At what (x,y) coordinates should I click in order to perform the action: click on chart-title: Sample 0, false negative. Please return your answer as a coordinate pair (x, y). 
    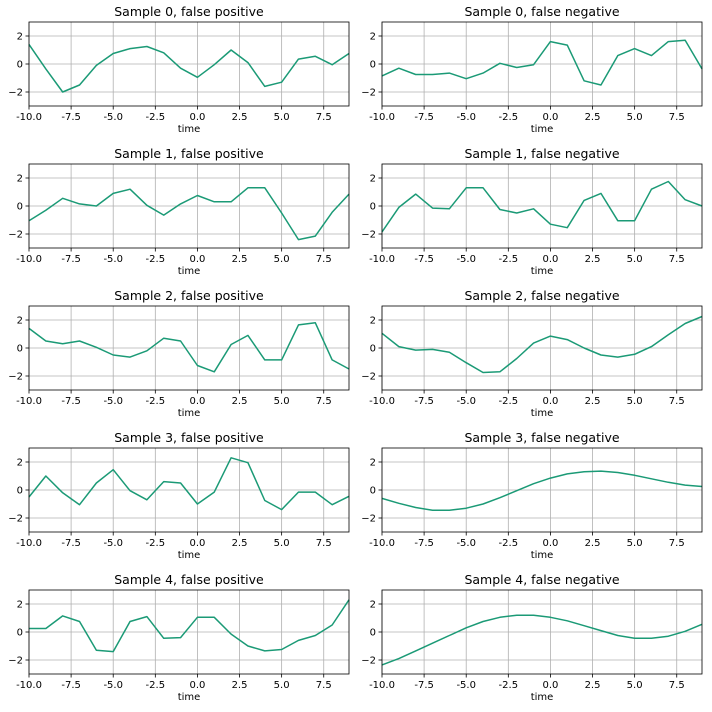
    Looking at the image, I should click on (541, 11).